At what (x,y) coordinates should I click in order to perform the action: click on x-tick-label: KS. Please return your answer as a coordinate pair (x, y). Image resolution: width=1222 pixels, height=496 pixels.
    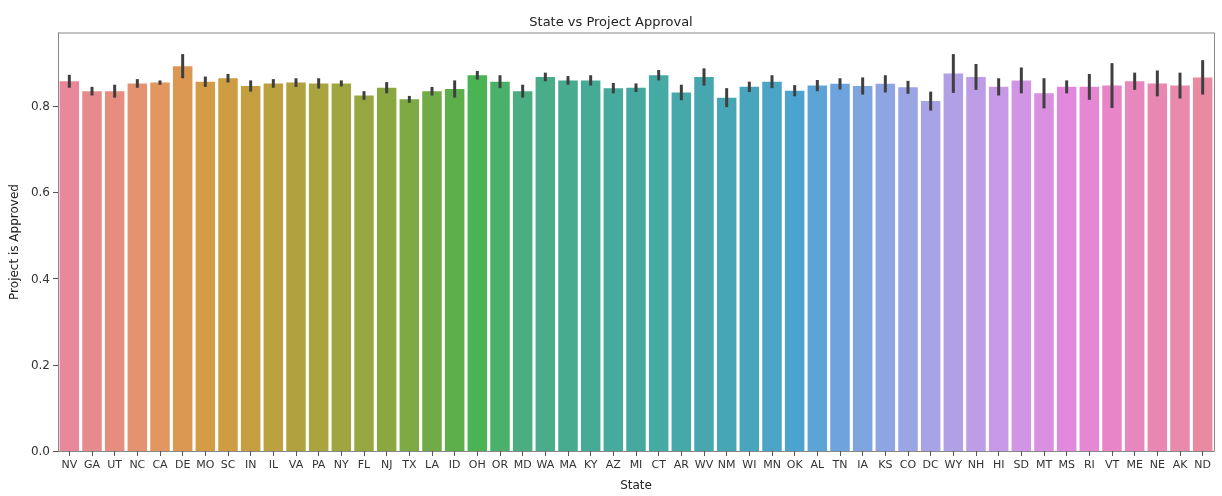
    Looking at the image, I should click on (885, 464).